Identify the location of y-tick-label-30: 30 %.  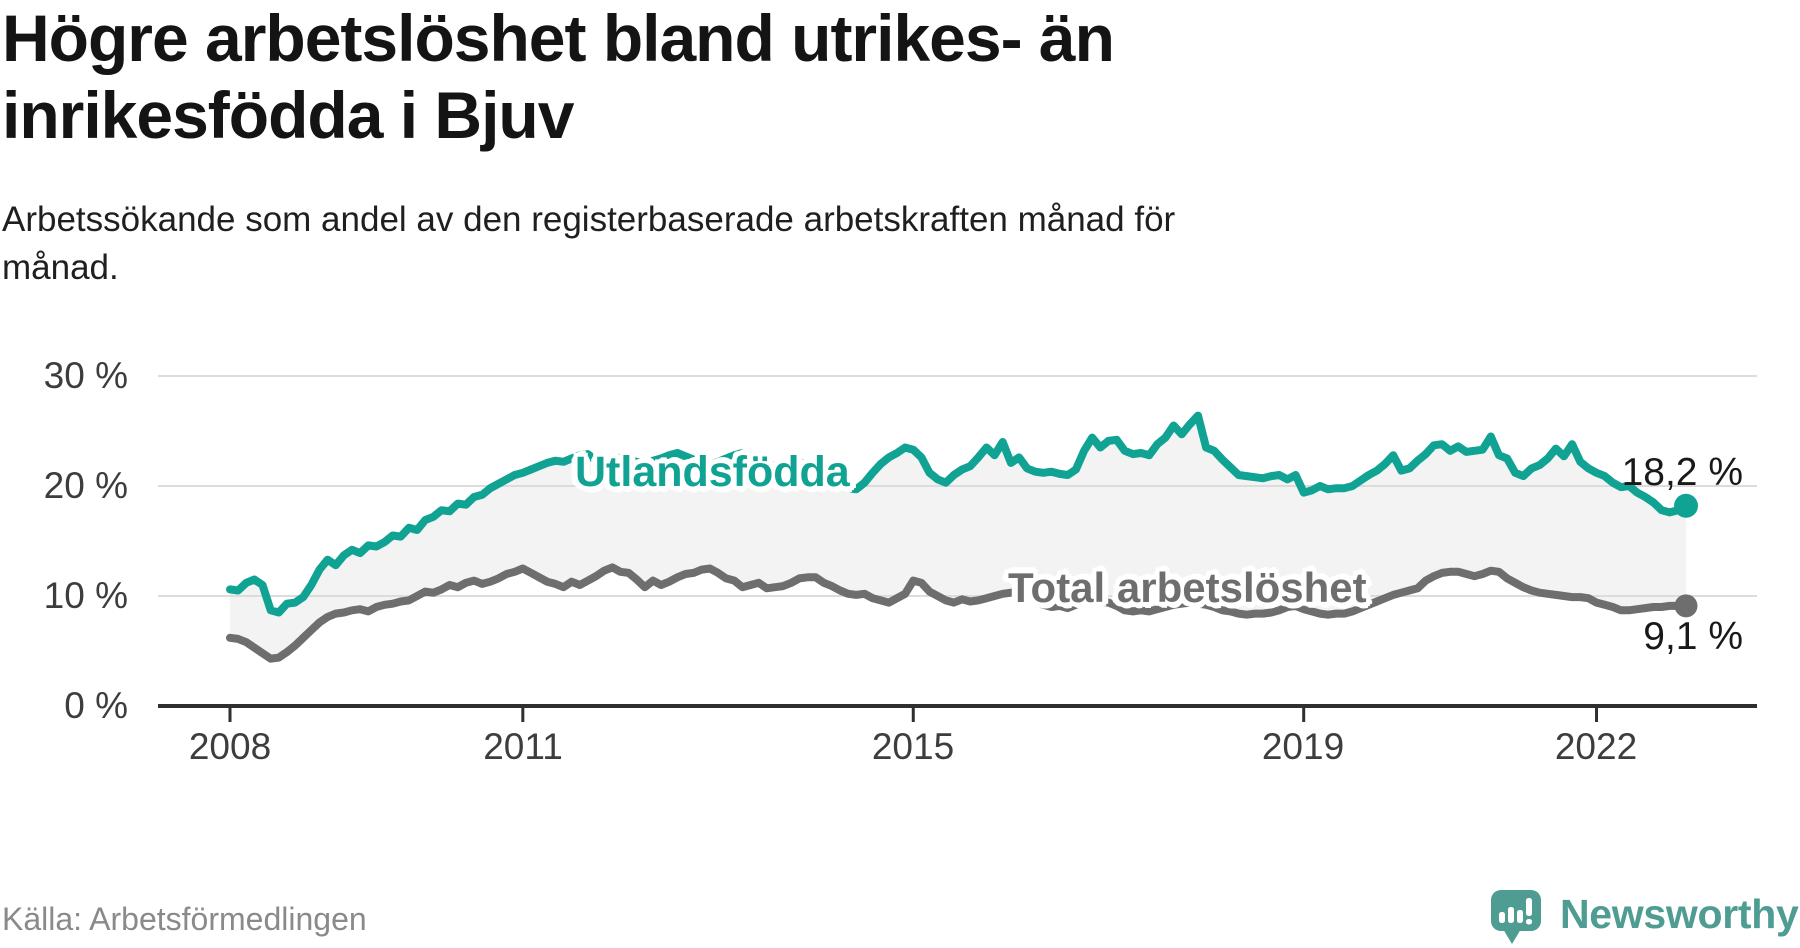
(85, 375).